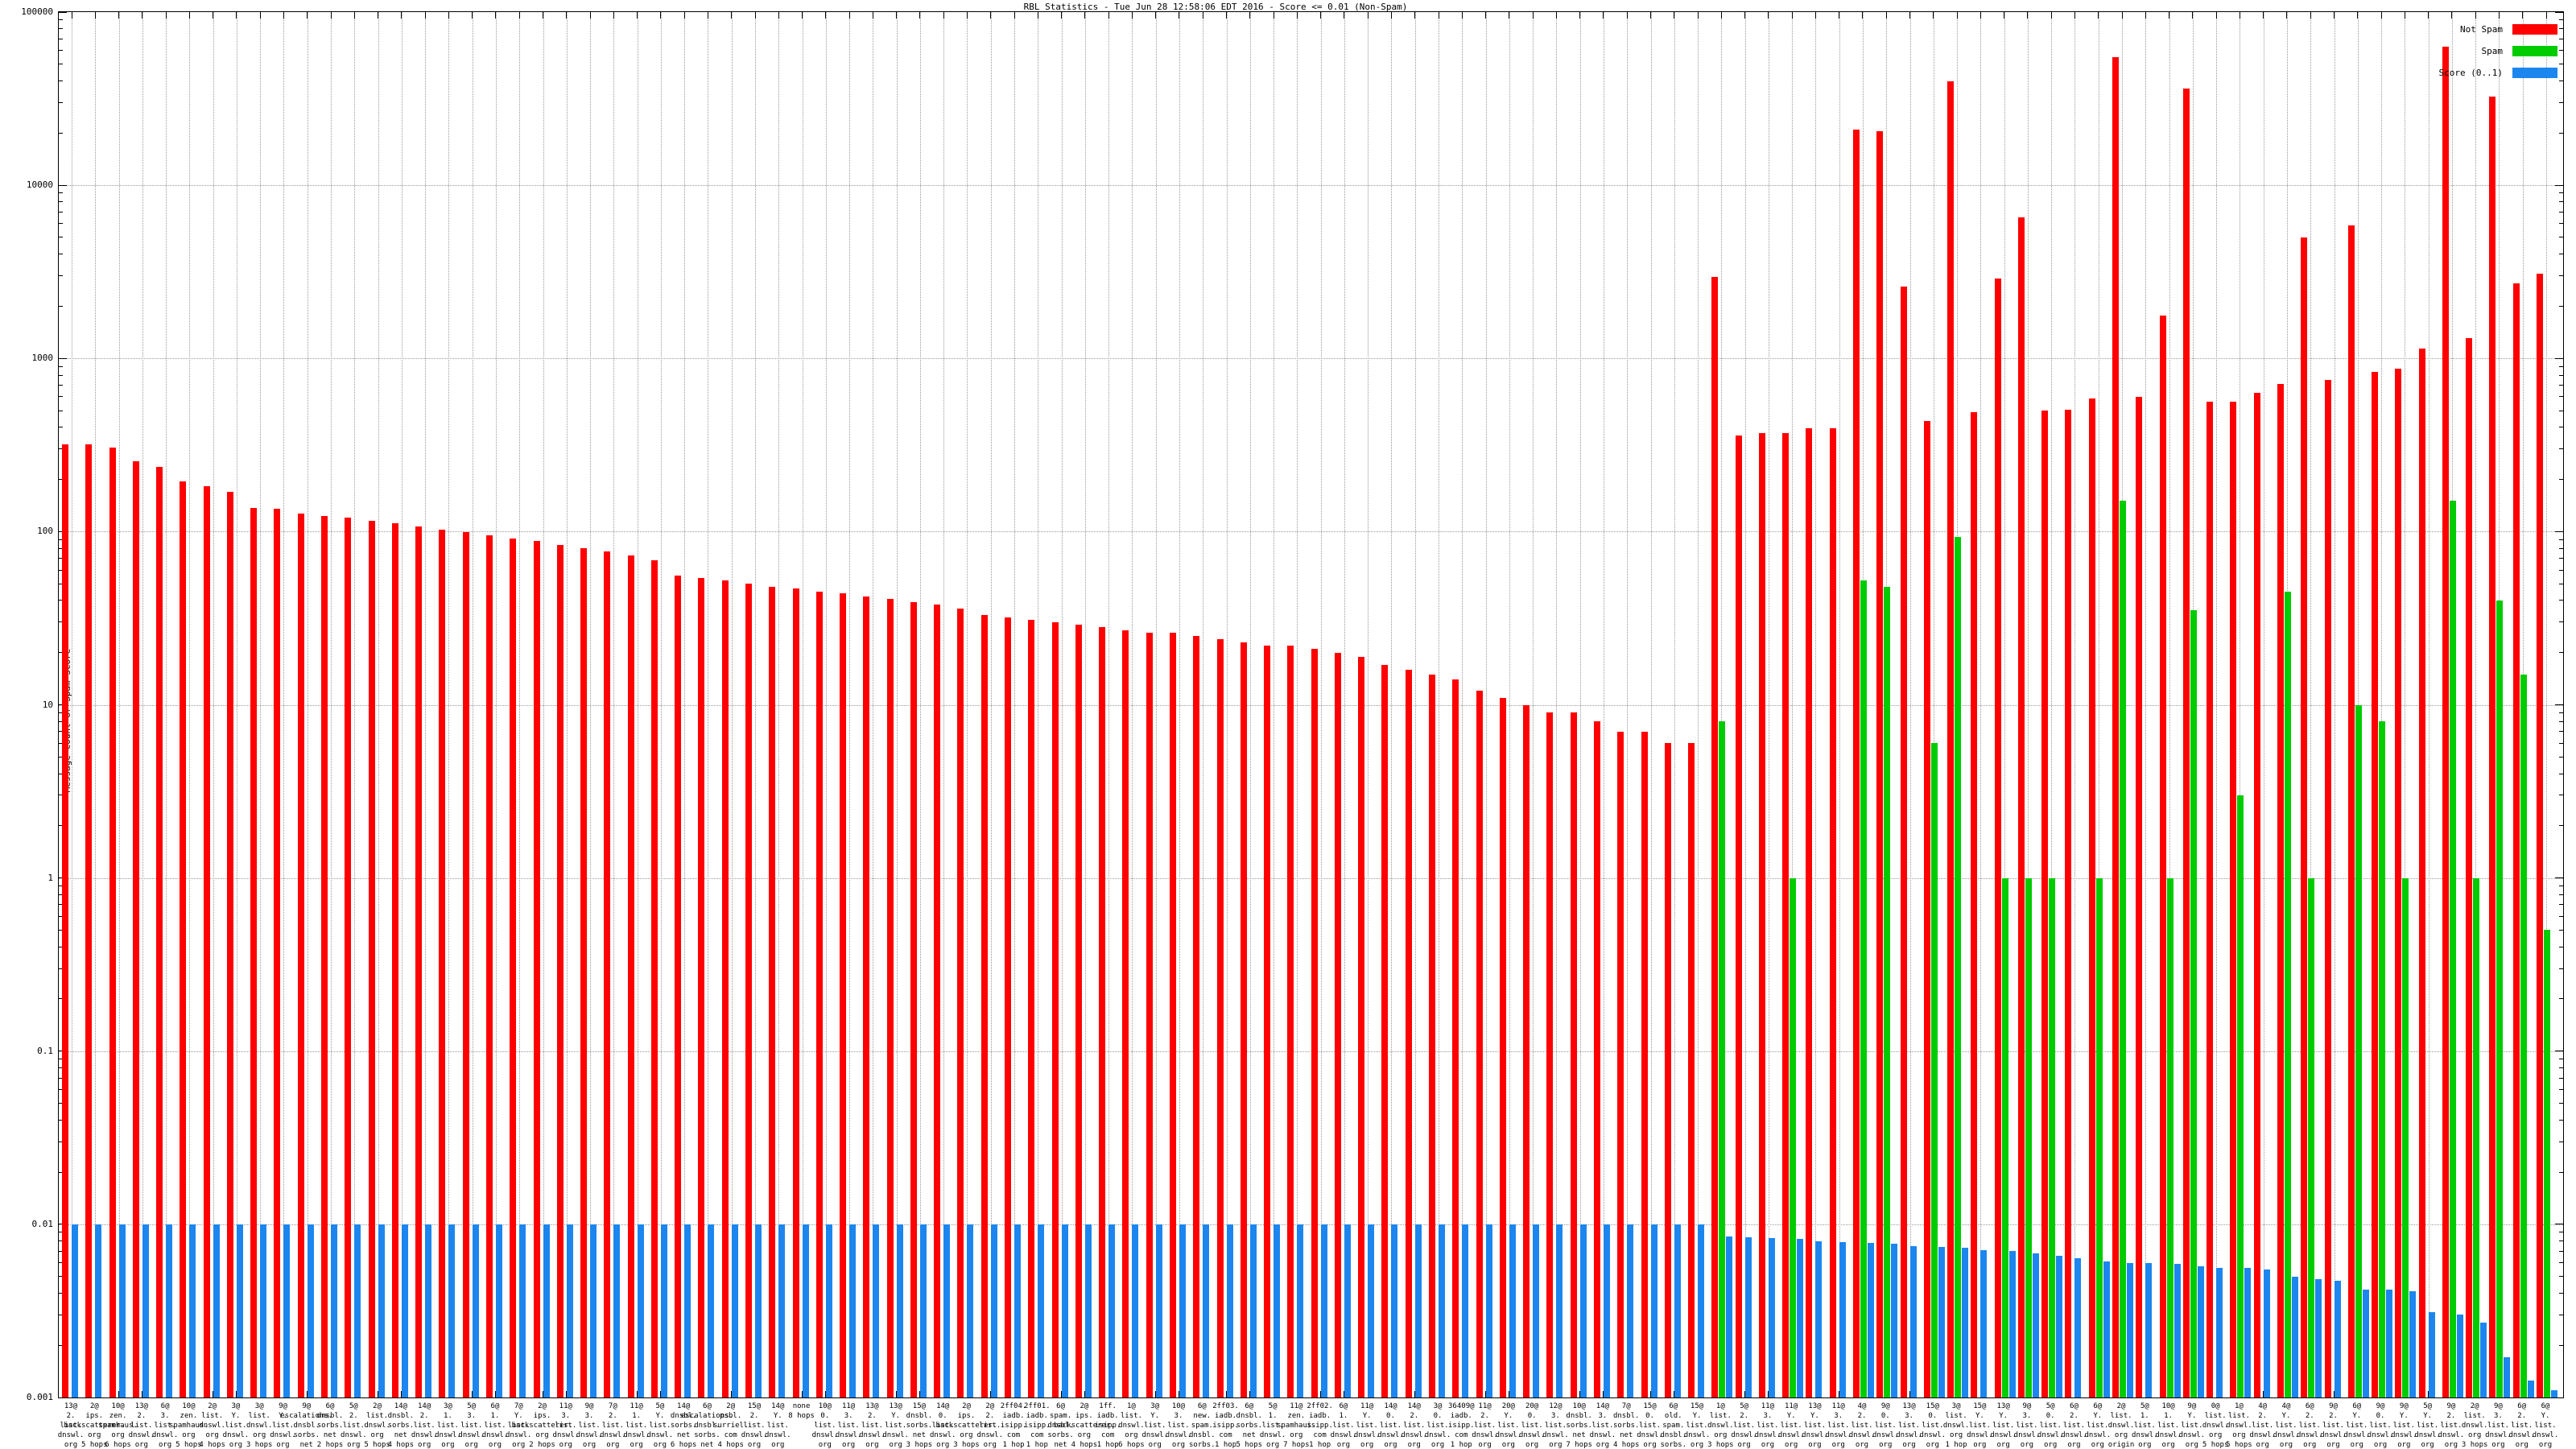 This screenshot has height=1449, width=2576. Describe the element at coordinates (330, 1425) in the screenshot. I see `x-tick-label: 6@ dnsbl. sorbs. net 2 hops` at that location.